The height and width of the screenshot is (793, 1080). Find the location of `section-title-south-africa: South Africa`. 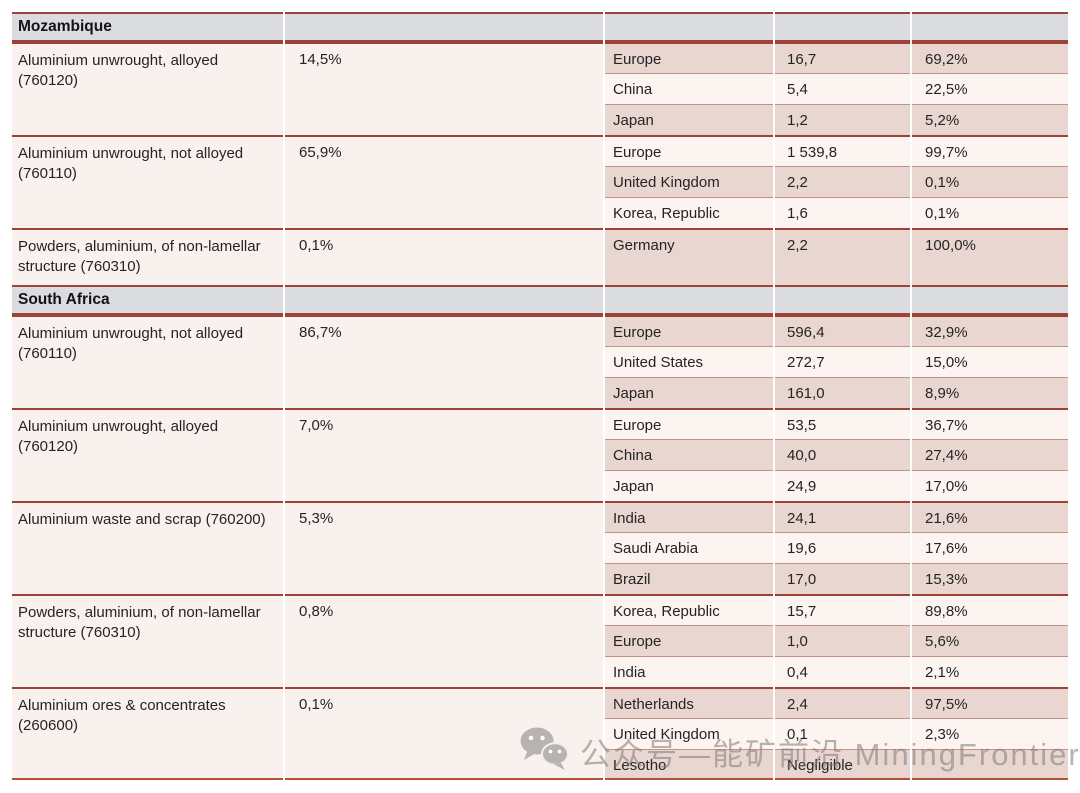

section-title-south-africa: South Africa is located at coordinates (147, 300).